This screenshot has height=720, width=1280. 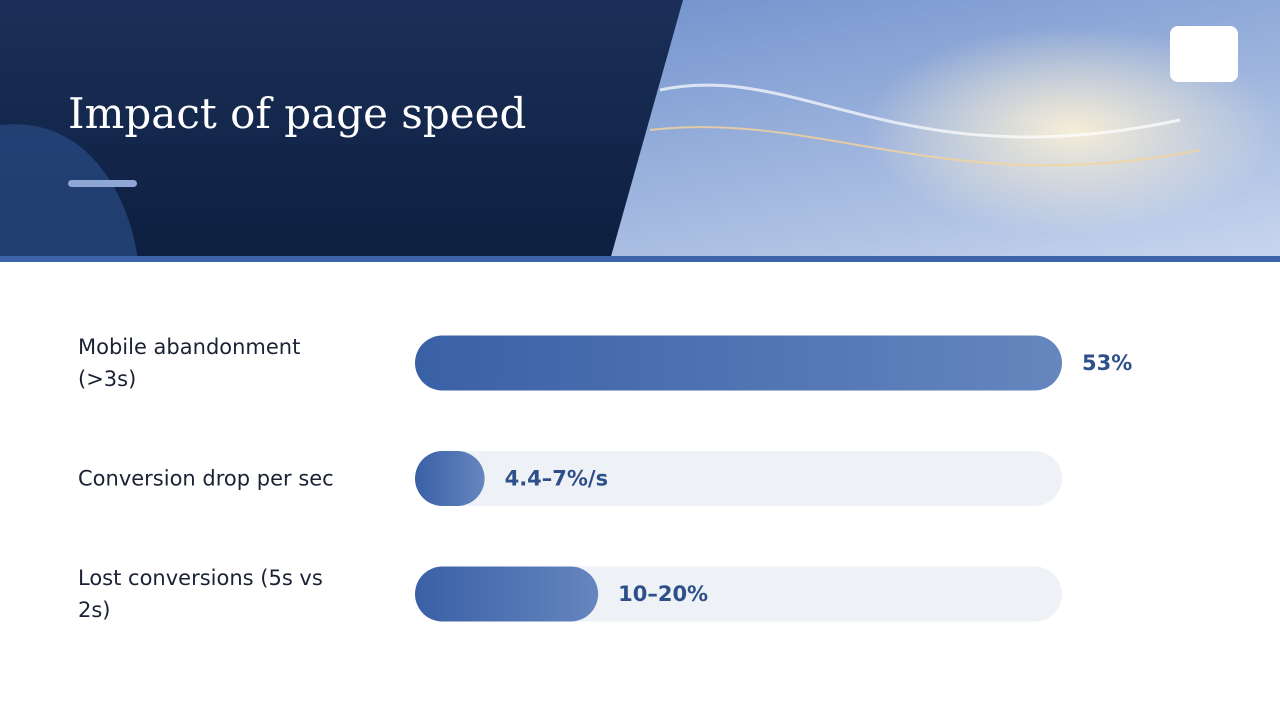 What do you see at coordinates (200, 594) in the screenshot?
I see `category-label: Lost conversions (5s vs 2s)` at bounding box center [200, 594].